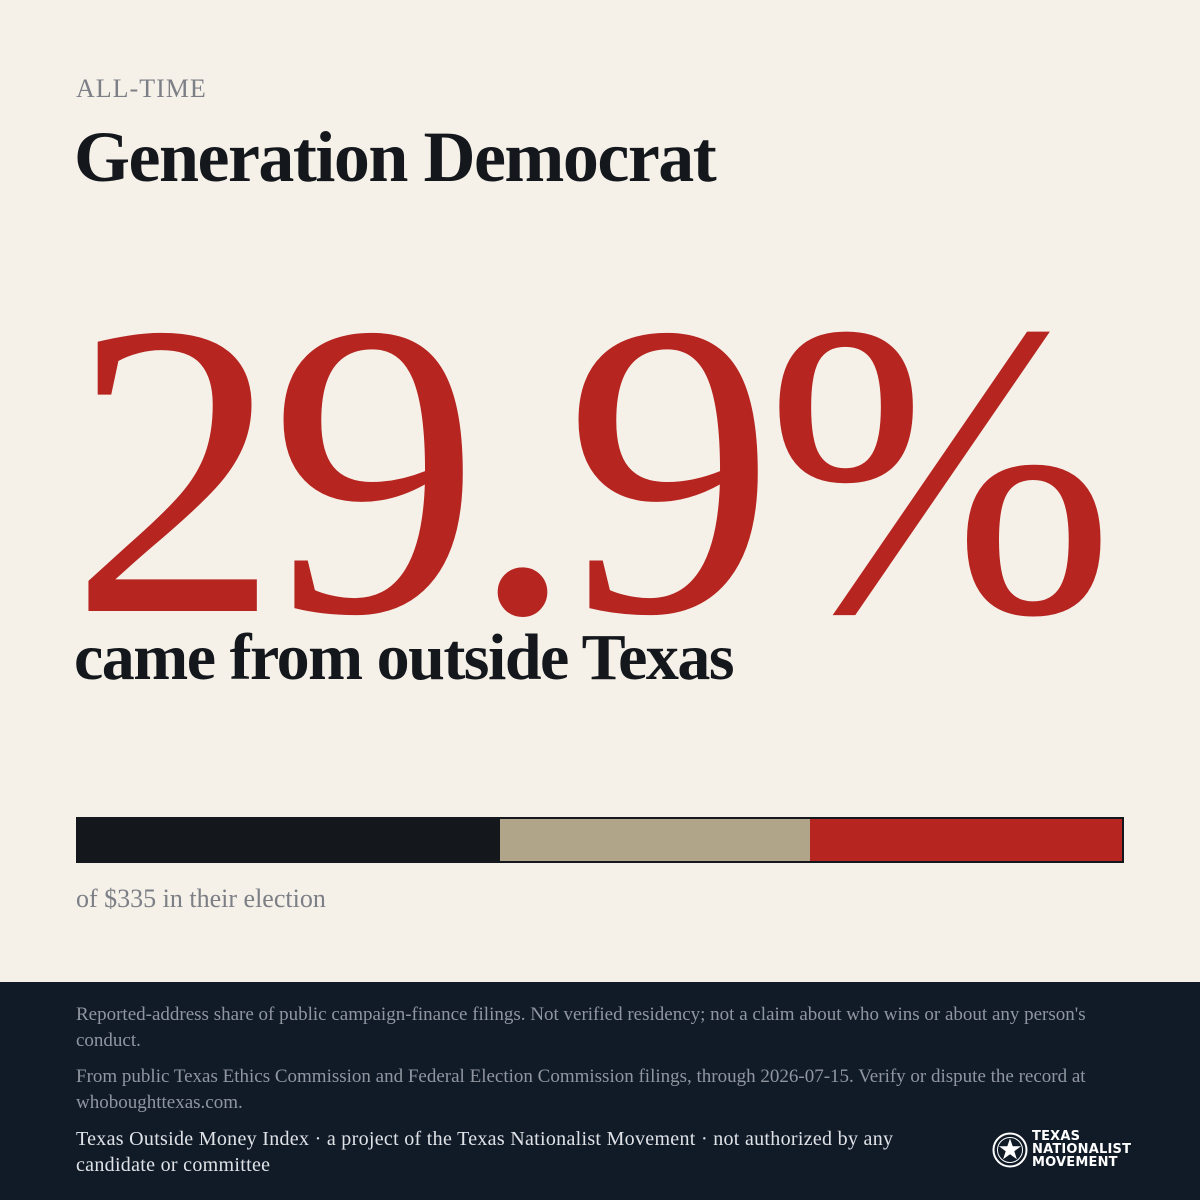  What do you see at coordinates (141, 88) in the screenshot?
I see `period-label: ALL-TIME` at bounding box center [141, 88].